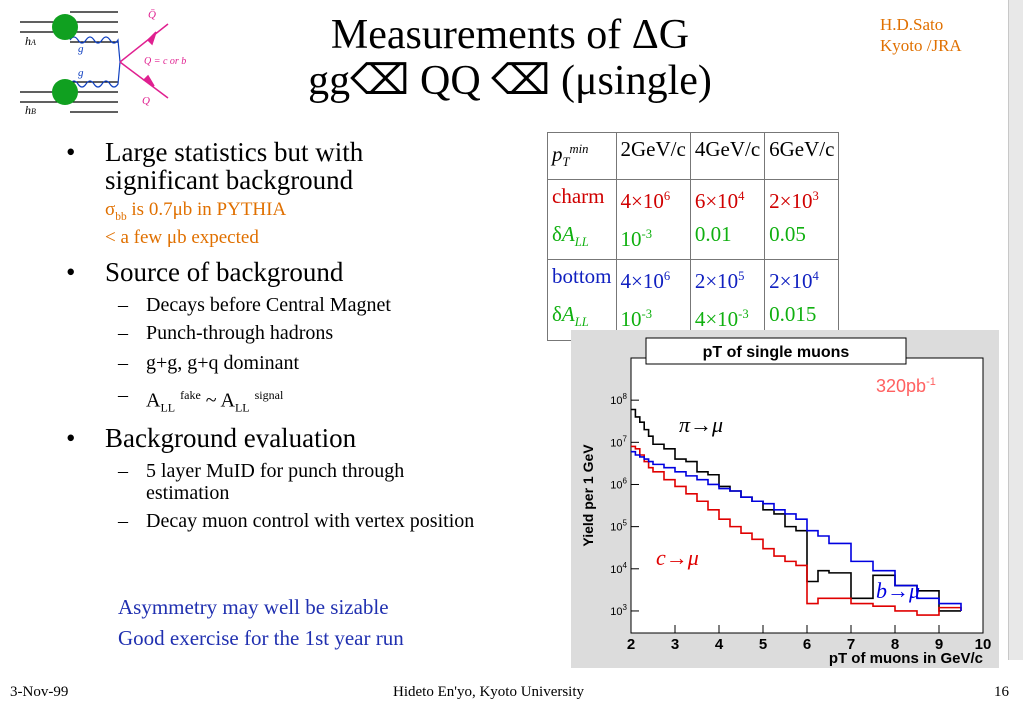 This screenshot has height=708, width=1023. What do you see at coordinates (510, 81) in the screenshot?
I see `title-line-2: gg⌫ QQ ⌫ (μsingle)` at bounding box center [510, 81].